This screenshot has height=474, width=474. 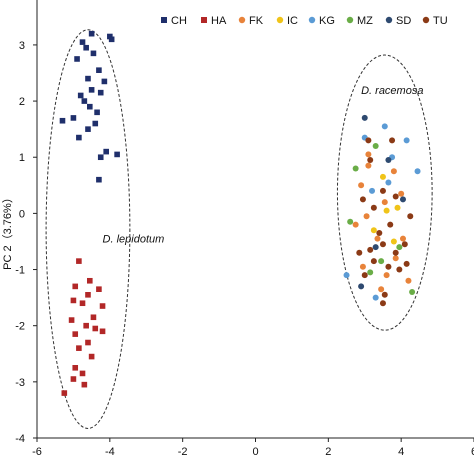 What do you see at coordinates (292, 21) in the screenshot?
I see `legend-label: IC` at bounding box center [292, 21].